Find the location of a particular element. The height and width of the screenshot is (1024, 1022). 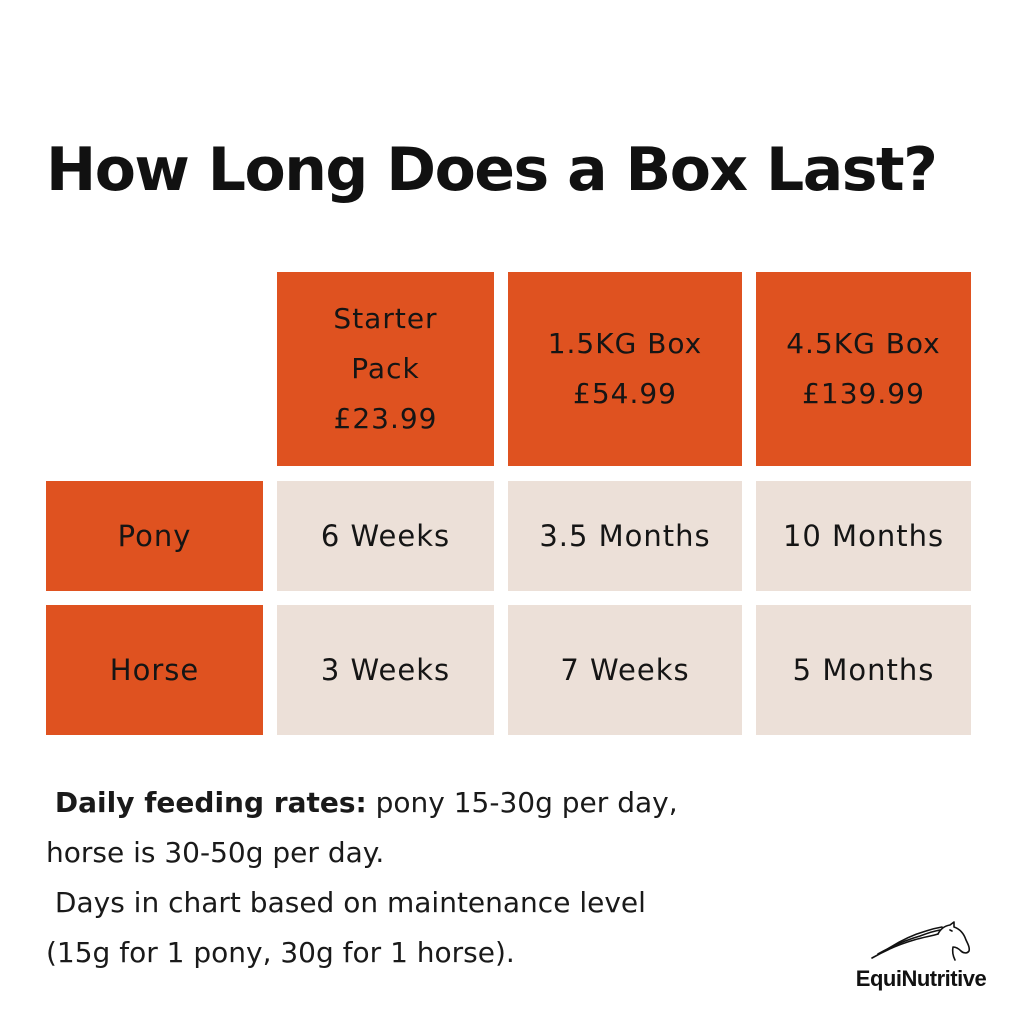

column-header-line: Pack is located at coordinates (385, 368).